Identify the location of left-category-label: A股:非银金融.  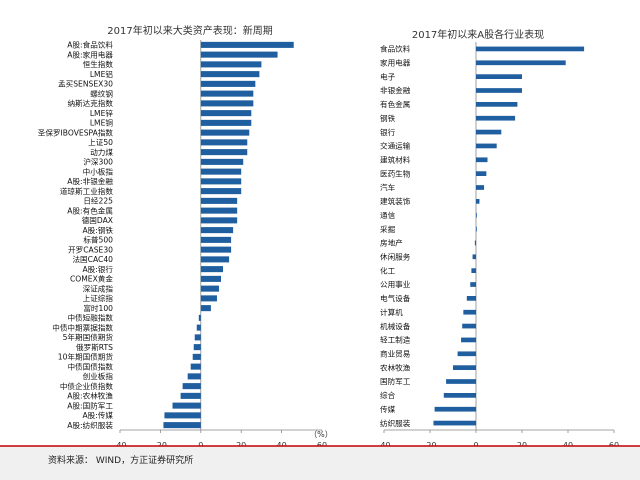
(90, 181).